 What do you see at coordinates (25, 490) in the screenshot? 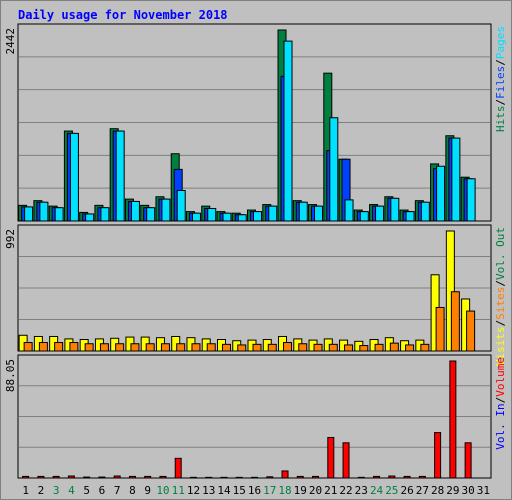
I see `x-tick-label-1: 1` at bounding box center [25, 490].